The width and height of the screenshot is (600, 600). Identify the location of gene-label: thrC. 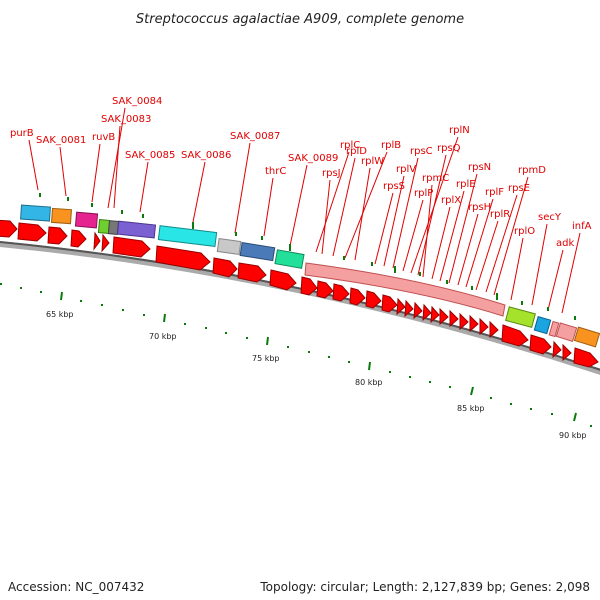
(275, 171).